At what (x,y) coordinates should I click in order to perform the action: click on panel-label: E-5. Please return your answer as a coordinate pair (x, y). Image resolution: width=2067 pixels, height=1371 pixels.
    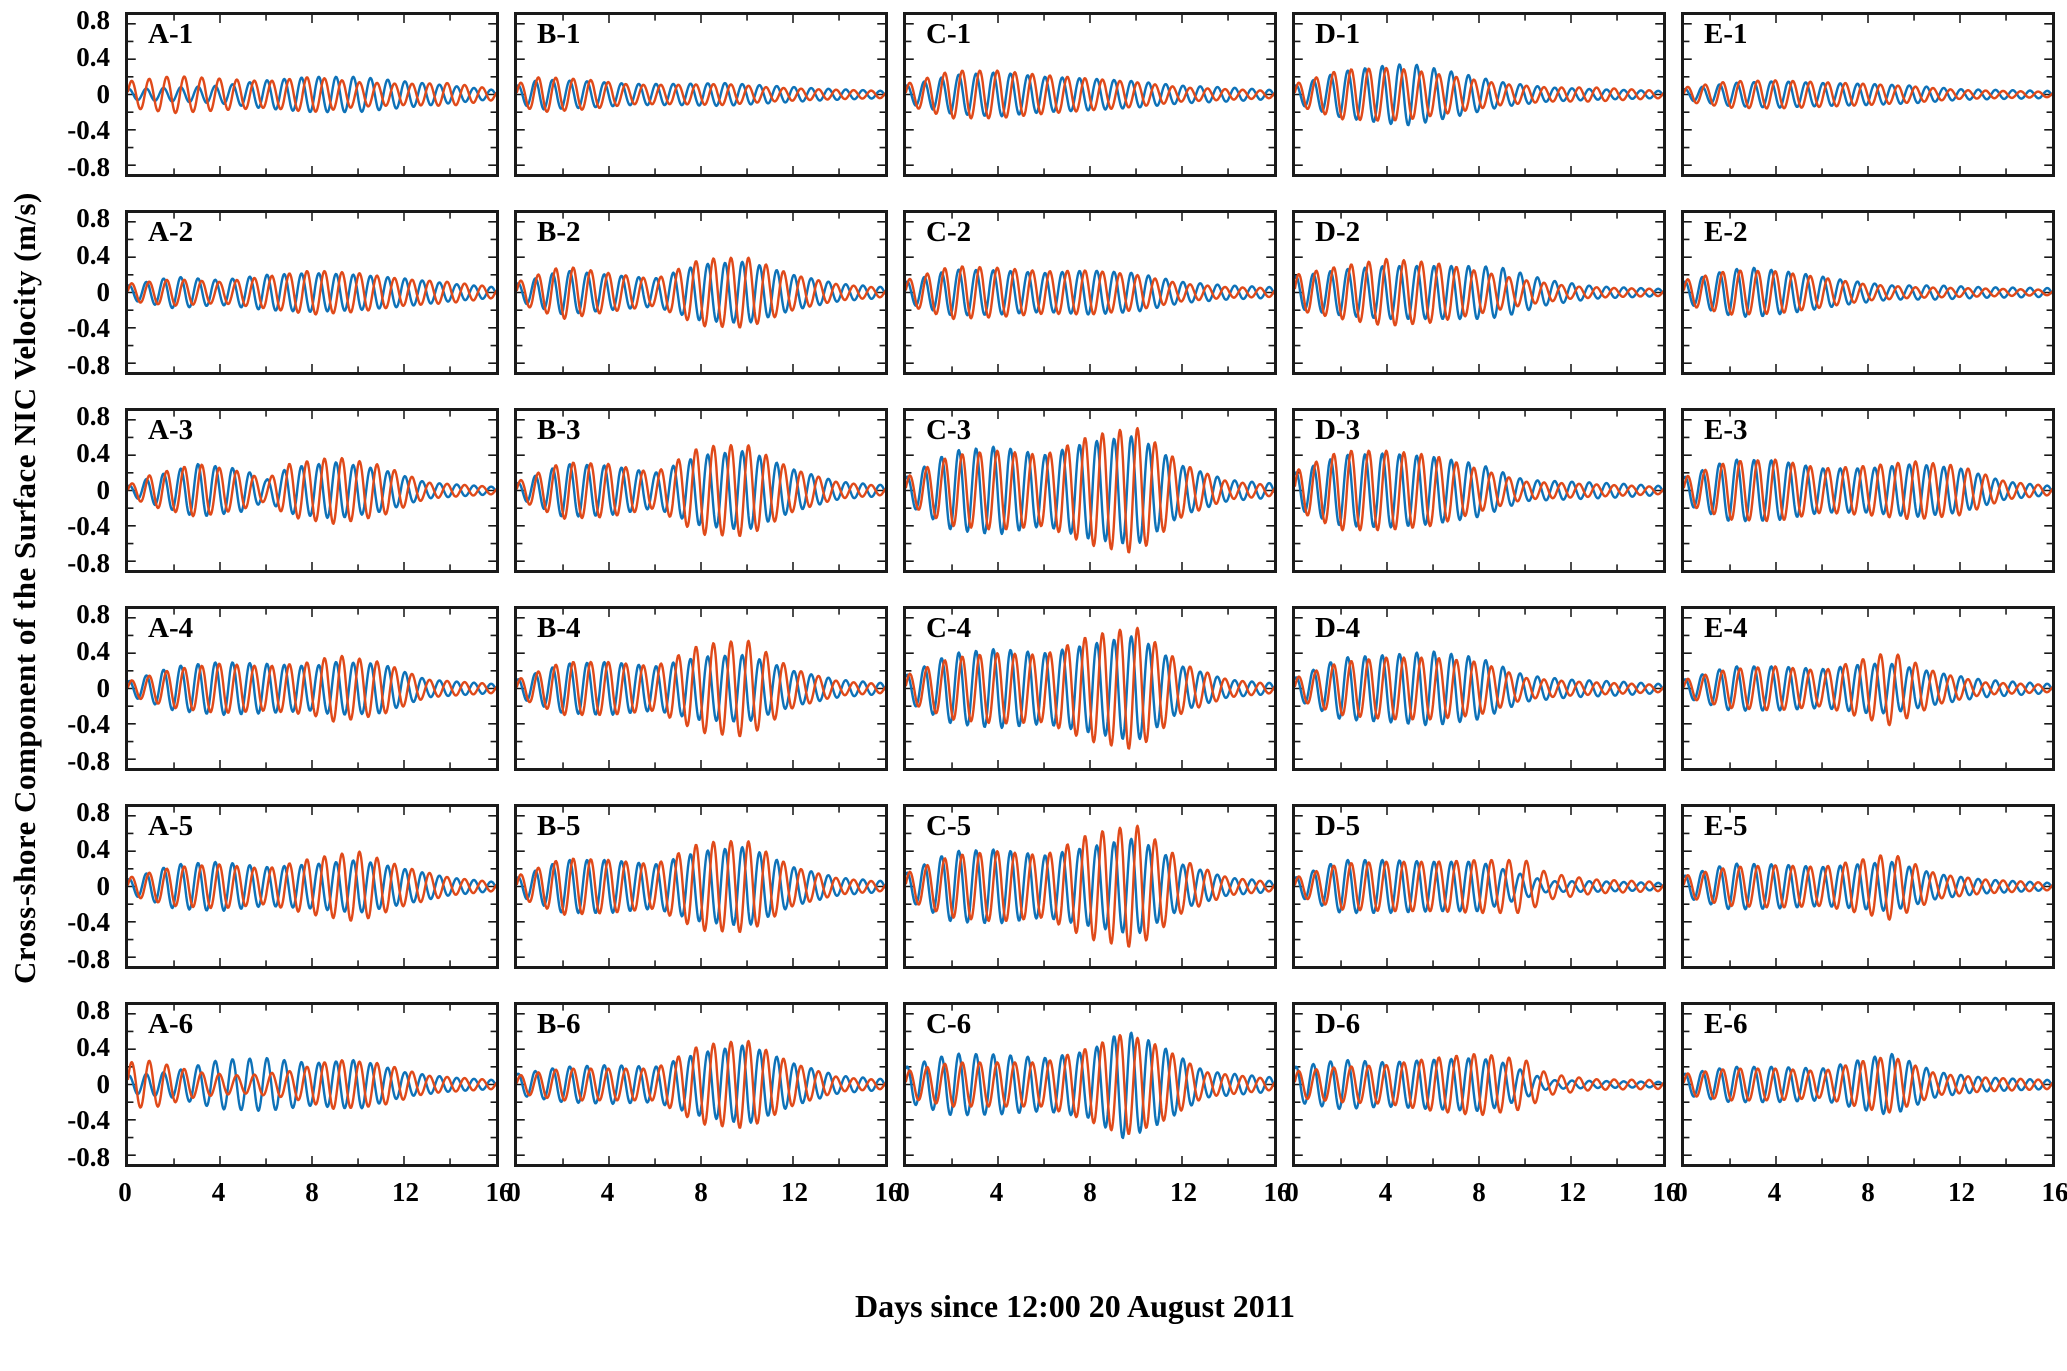
    Looking at the image, I should click on (1726, 826).